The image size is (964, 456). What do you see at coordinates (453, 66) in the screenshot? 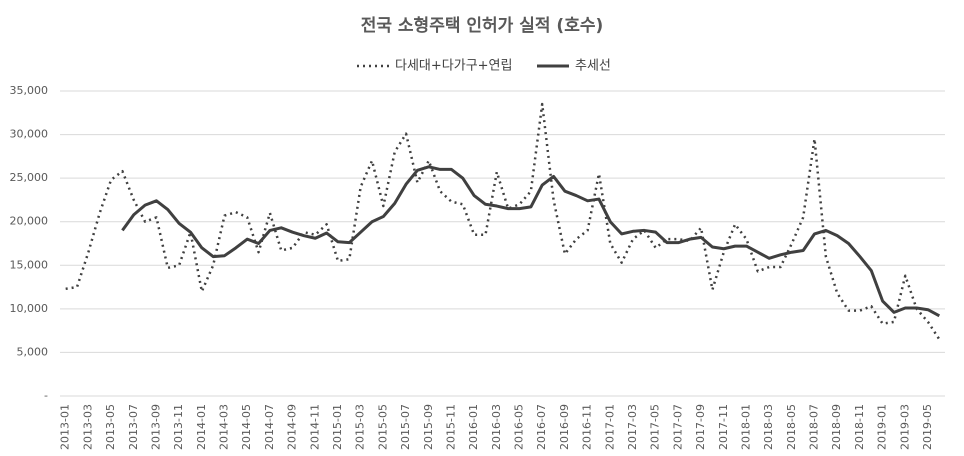
I see `legend-label: 다세대+다가구+연립` at bounding box center [453, 66].